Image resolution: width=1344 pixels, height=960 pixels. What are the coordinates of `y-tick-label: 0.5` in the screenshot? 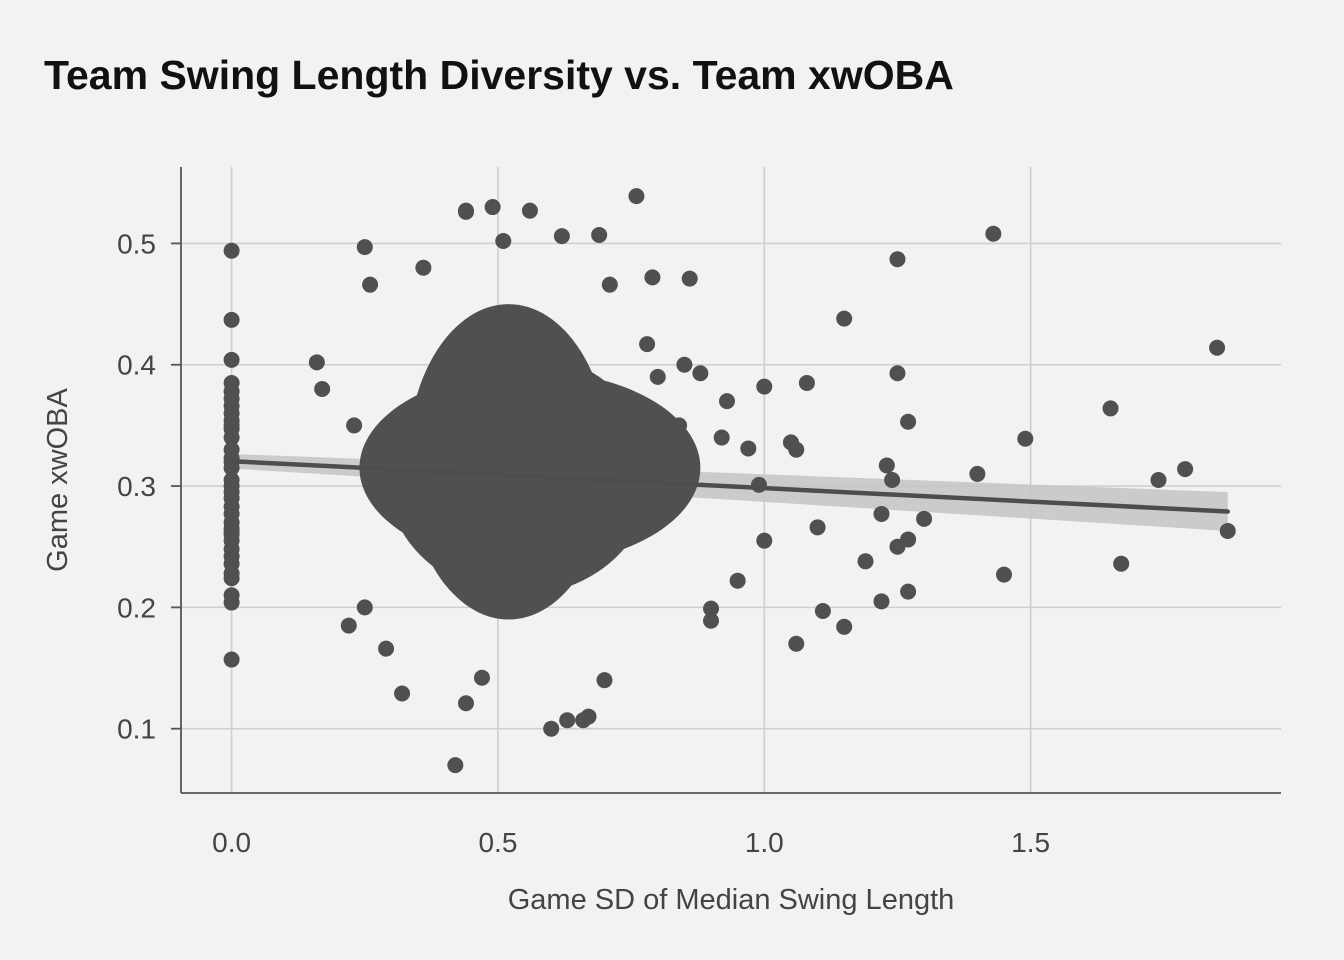 It's located at (136, 243).